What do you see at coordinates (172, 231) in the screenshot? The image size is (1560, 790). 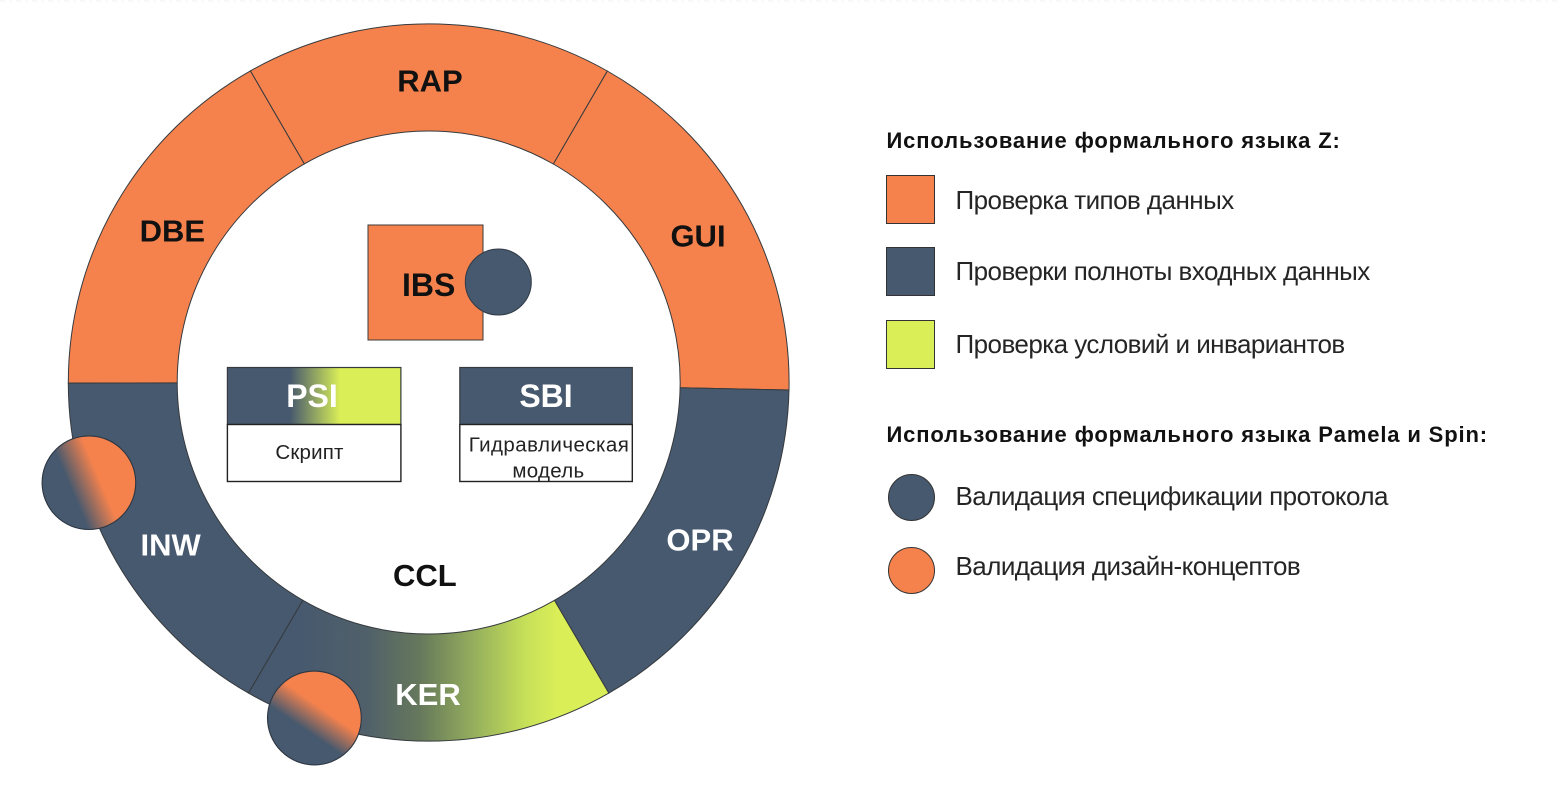 I see `svg-text: DBE` at bounding box center [172, 231].